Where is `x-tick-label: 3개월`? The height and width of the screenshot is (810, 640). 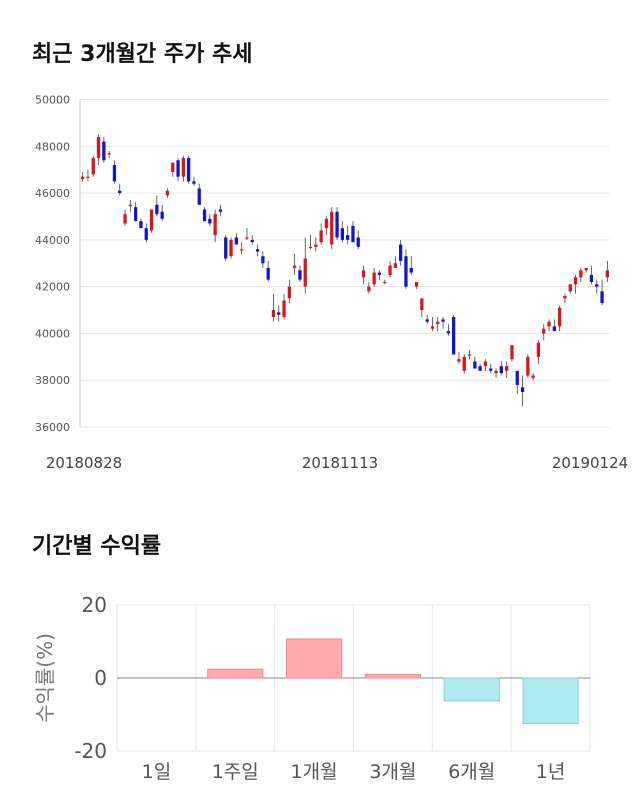 x-tick-label: 3개월 is located at coordinates (392, 772).